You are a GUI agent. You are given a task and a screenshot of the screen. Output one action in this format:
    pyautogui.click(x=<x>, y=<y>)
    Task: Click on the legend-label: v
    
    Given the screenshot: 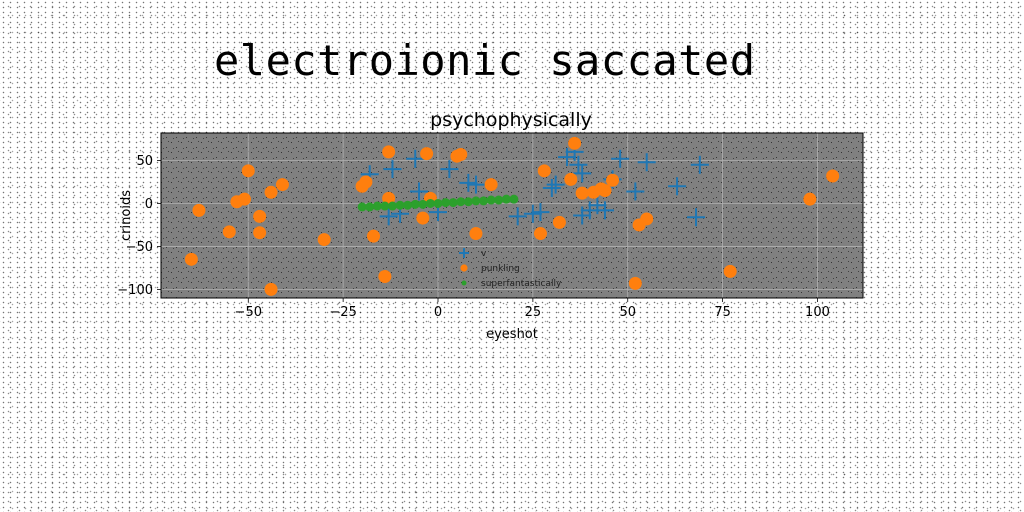 What is the action you would take?
    pyautogui.click(x=484, y=254)
    